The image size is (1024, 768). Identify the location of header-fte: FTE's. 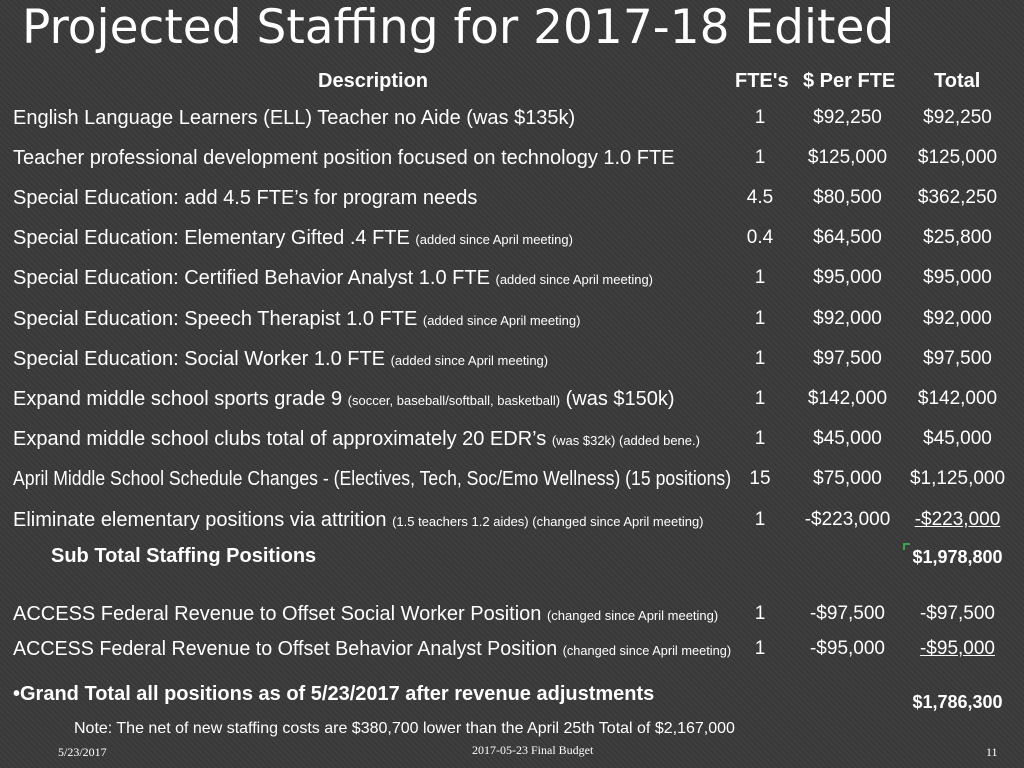
(762, 81).